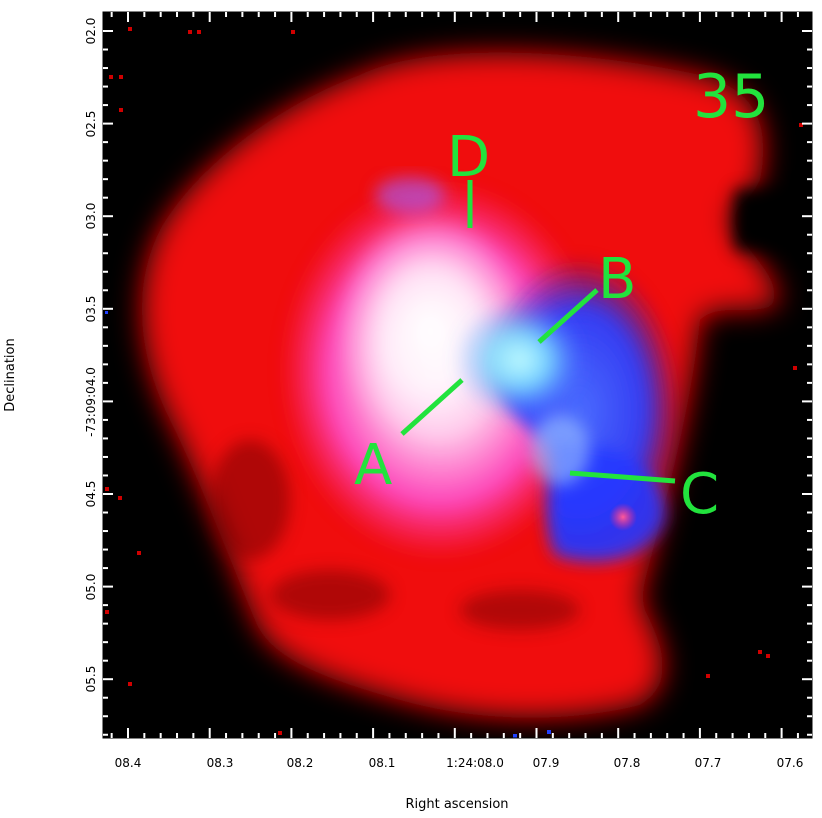  Describe the element at coordinates (91, 679) in the screenshot. I see `y-tick-label: 05.5` at that location.